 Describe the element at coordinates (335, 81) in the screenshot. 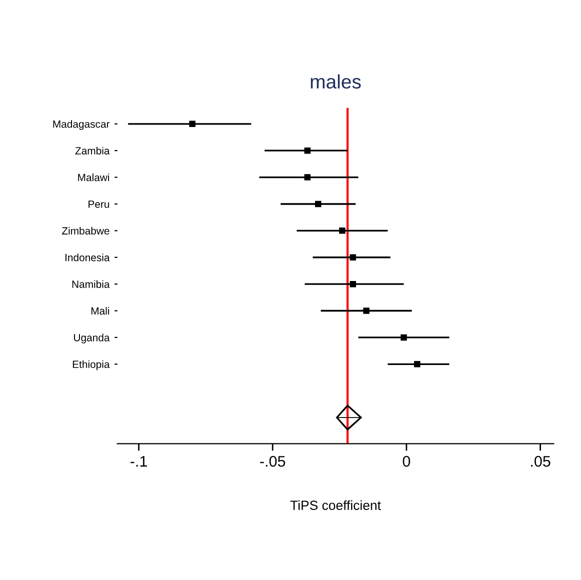

I see `chart-title: males` at that location.